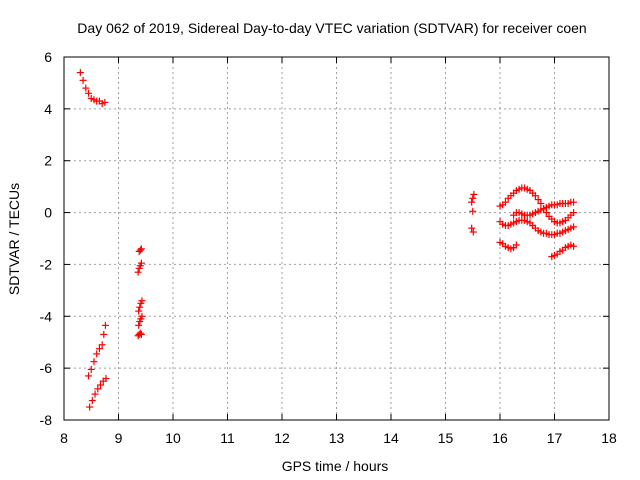 Image resolution: width=640 pixels, height=480 pixels. Describe the element at coordinates (609, 438) in the screenshot. I see `x-tick-label: 18` at that location.